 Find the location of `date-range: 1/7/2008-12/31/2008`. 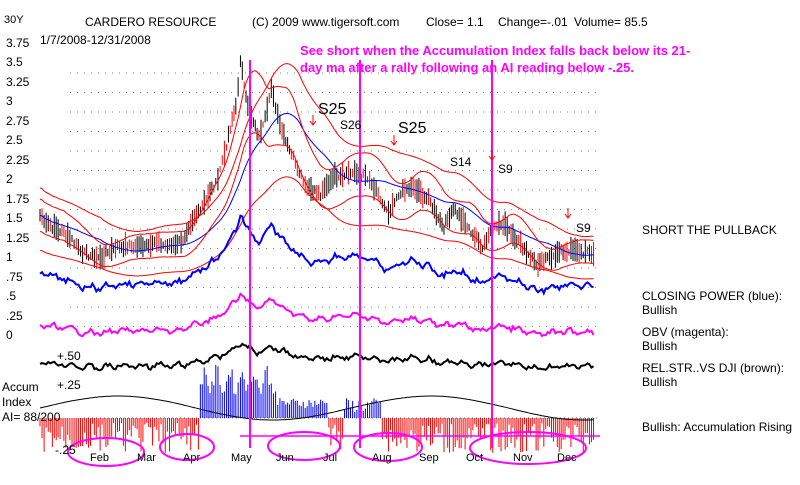

date-range: 1/7/2008-12/31/2008 is located at coordinates (95, 40).